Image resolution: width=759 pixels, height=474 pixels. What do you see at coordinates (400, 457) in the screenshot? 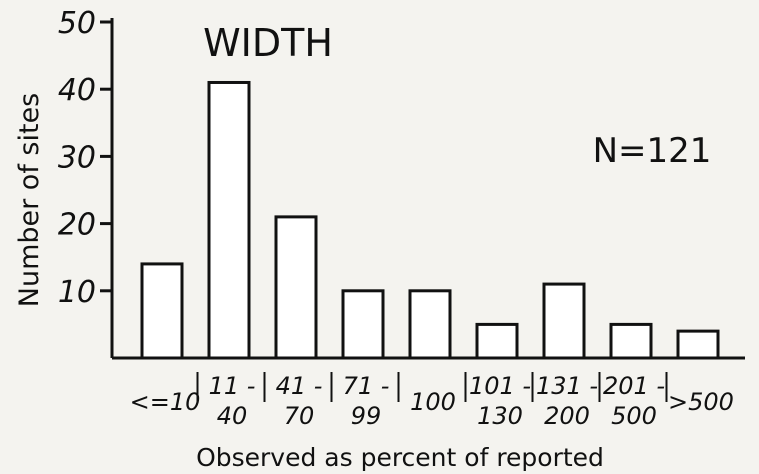
I see `x-axis-label: Observed as percent of reported` at bounding box center [400, 457].